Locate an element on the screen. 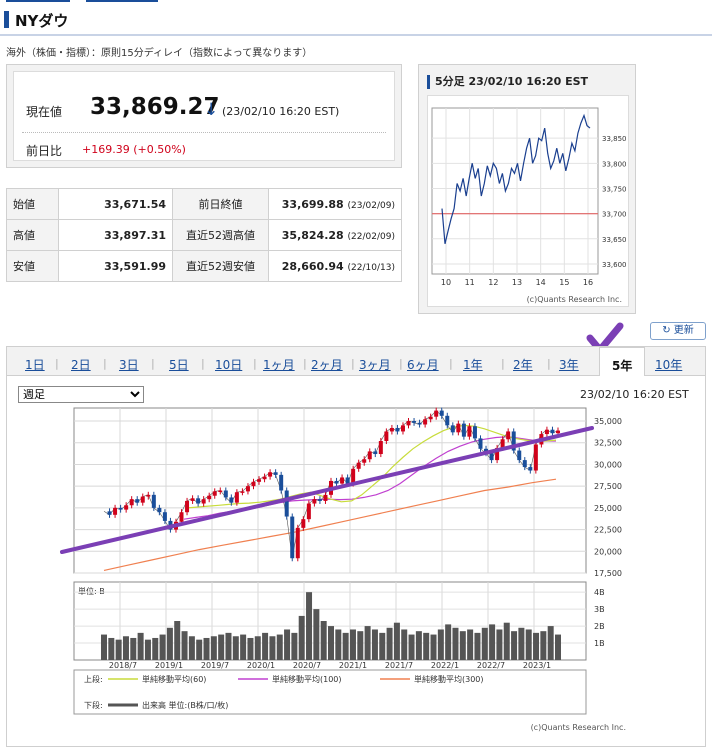 Image resolution: width=712 pixels, height=747 pixels. tab-3m: 3ヶ月 is located at coordinates (375, 365).